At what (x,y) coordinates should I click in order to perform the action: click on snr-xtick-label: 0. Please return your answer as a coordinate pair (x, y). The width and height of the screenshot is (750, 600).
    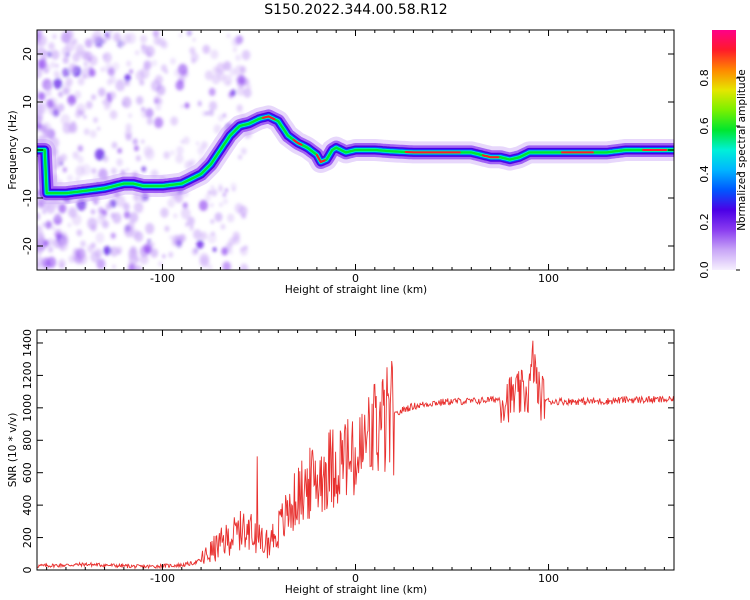
    Looking at the image, I should click on (355, 578).